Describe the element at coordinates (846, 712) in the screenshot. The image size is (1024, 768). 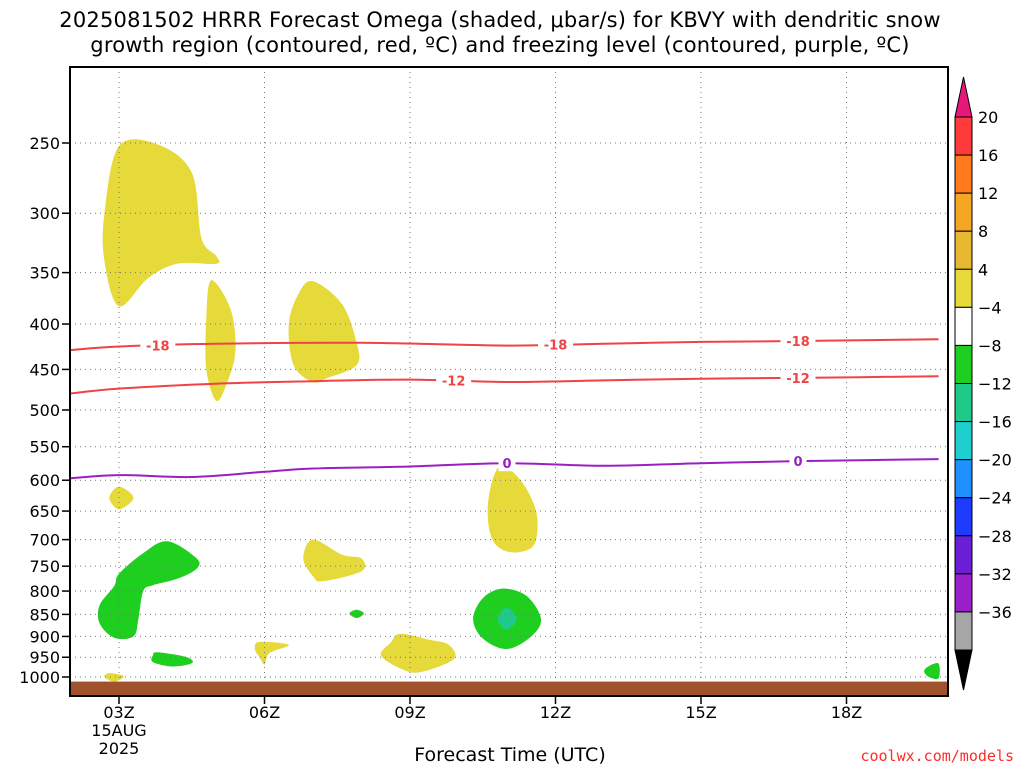
I see `x-tick-label: 18Z` at that location.